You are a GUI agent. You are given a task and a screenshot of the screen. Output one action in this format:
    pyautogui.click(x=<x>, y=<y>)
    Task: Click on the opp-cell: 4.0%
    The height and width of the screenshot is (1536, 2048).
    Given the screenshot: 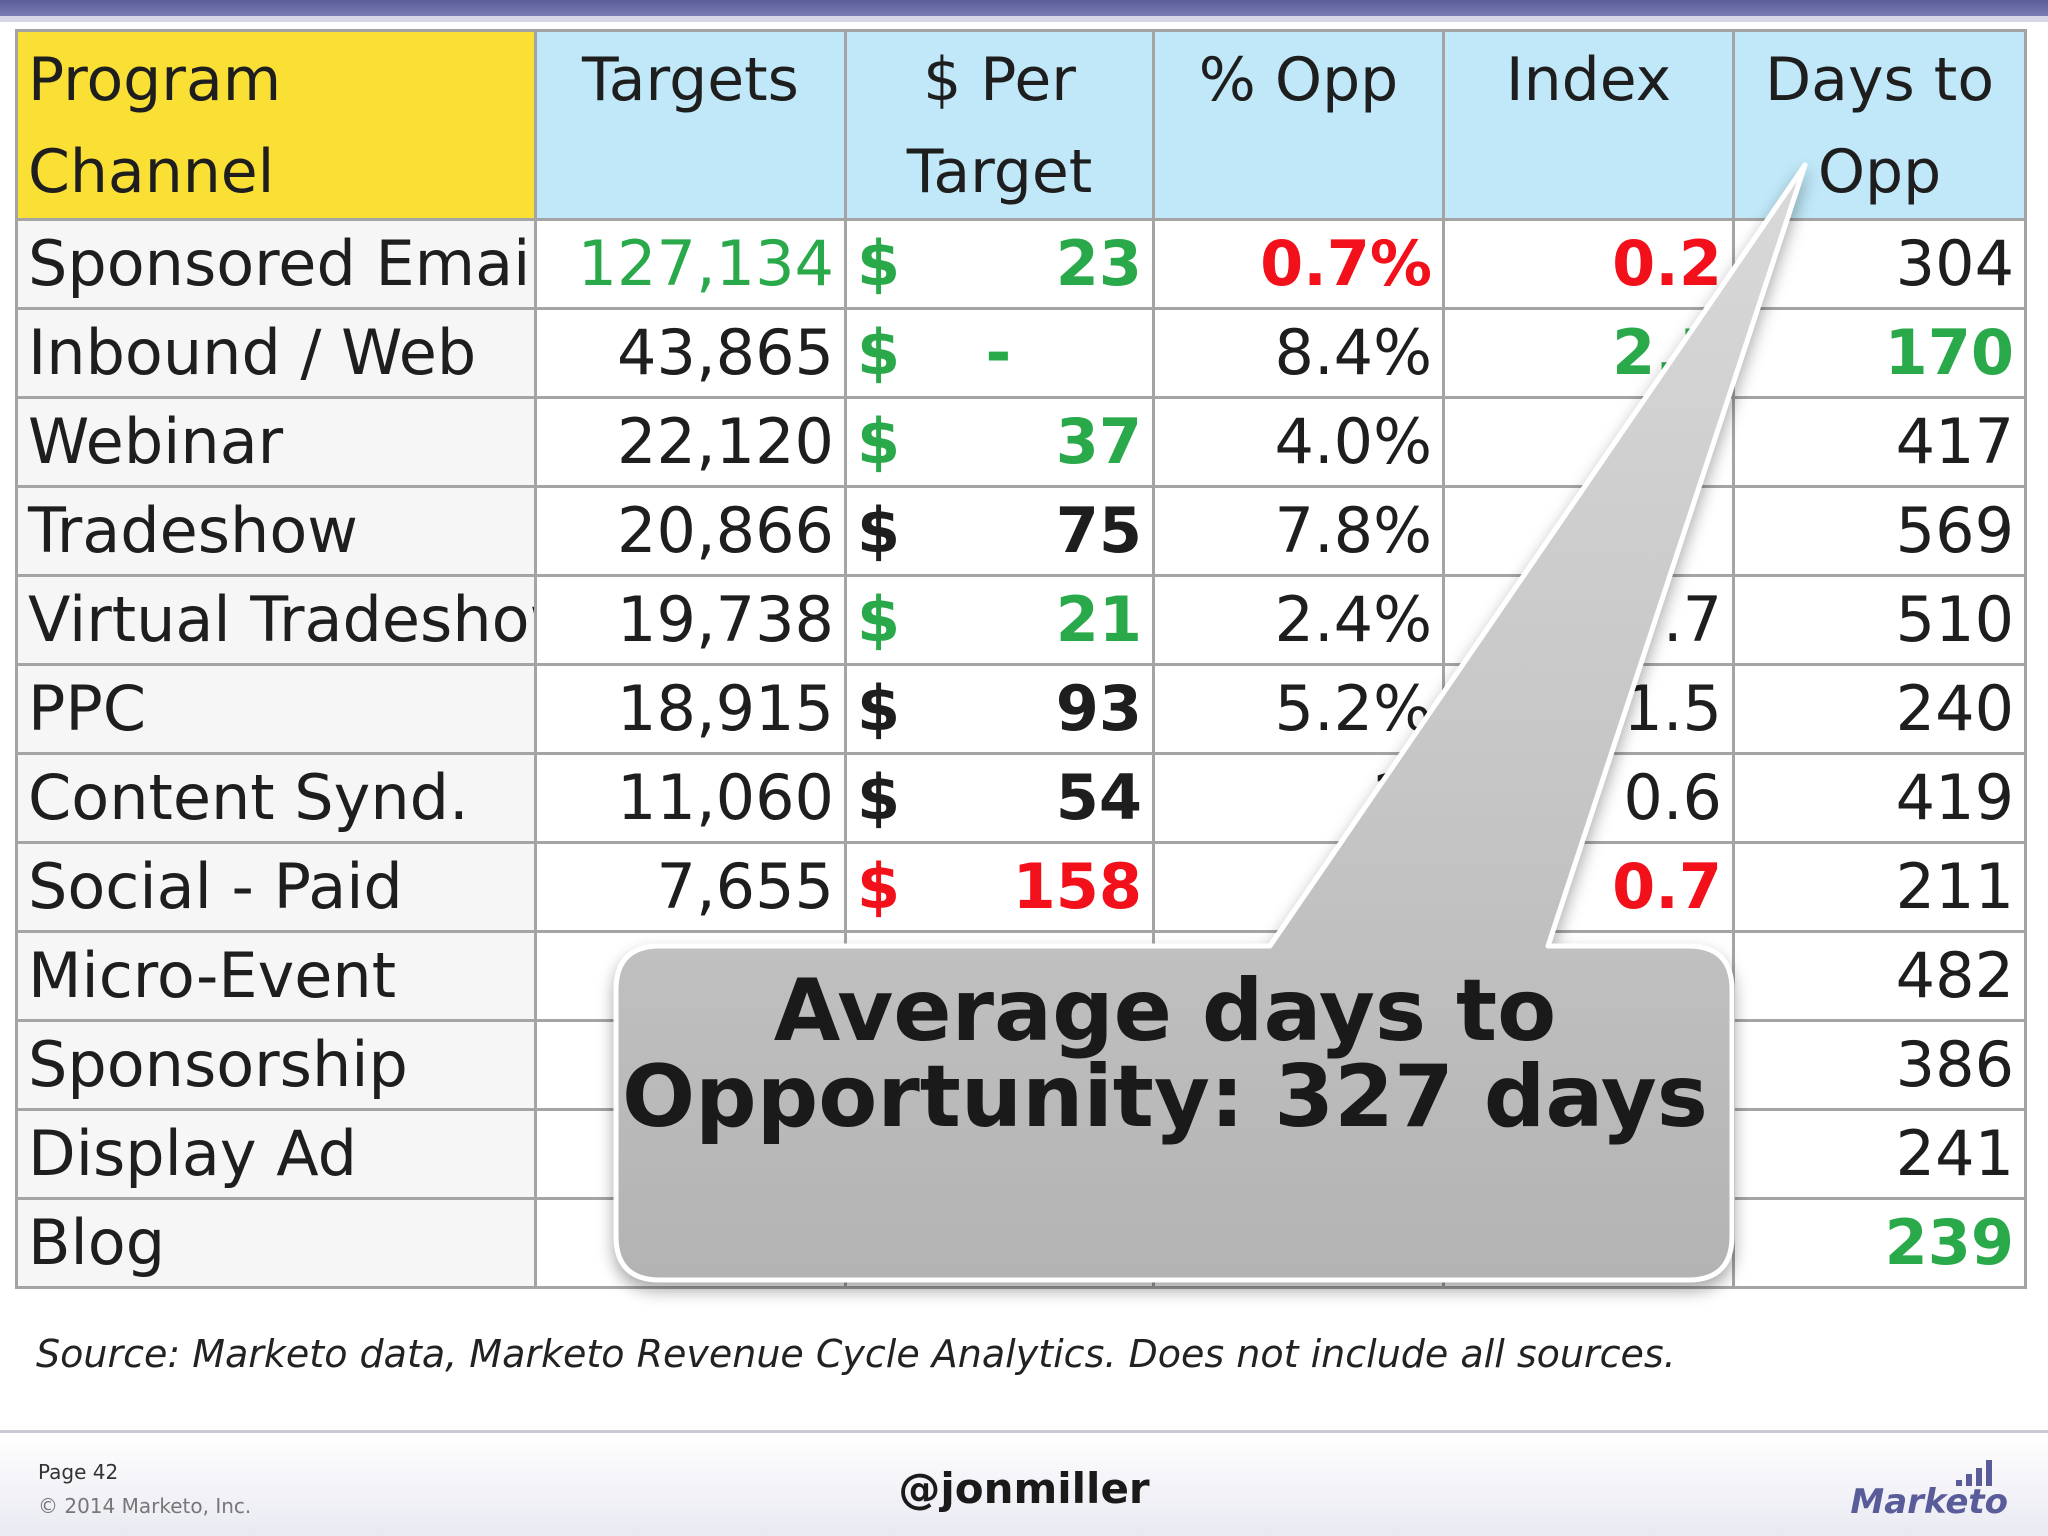 What is the action you would take?
    pyautogui.click(x=1299, y=442)
    